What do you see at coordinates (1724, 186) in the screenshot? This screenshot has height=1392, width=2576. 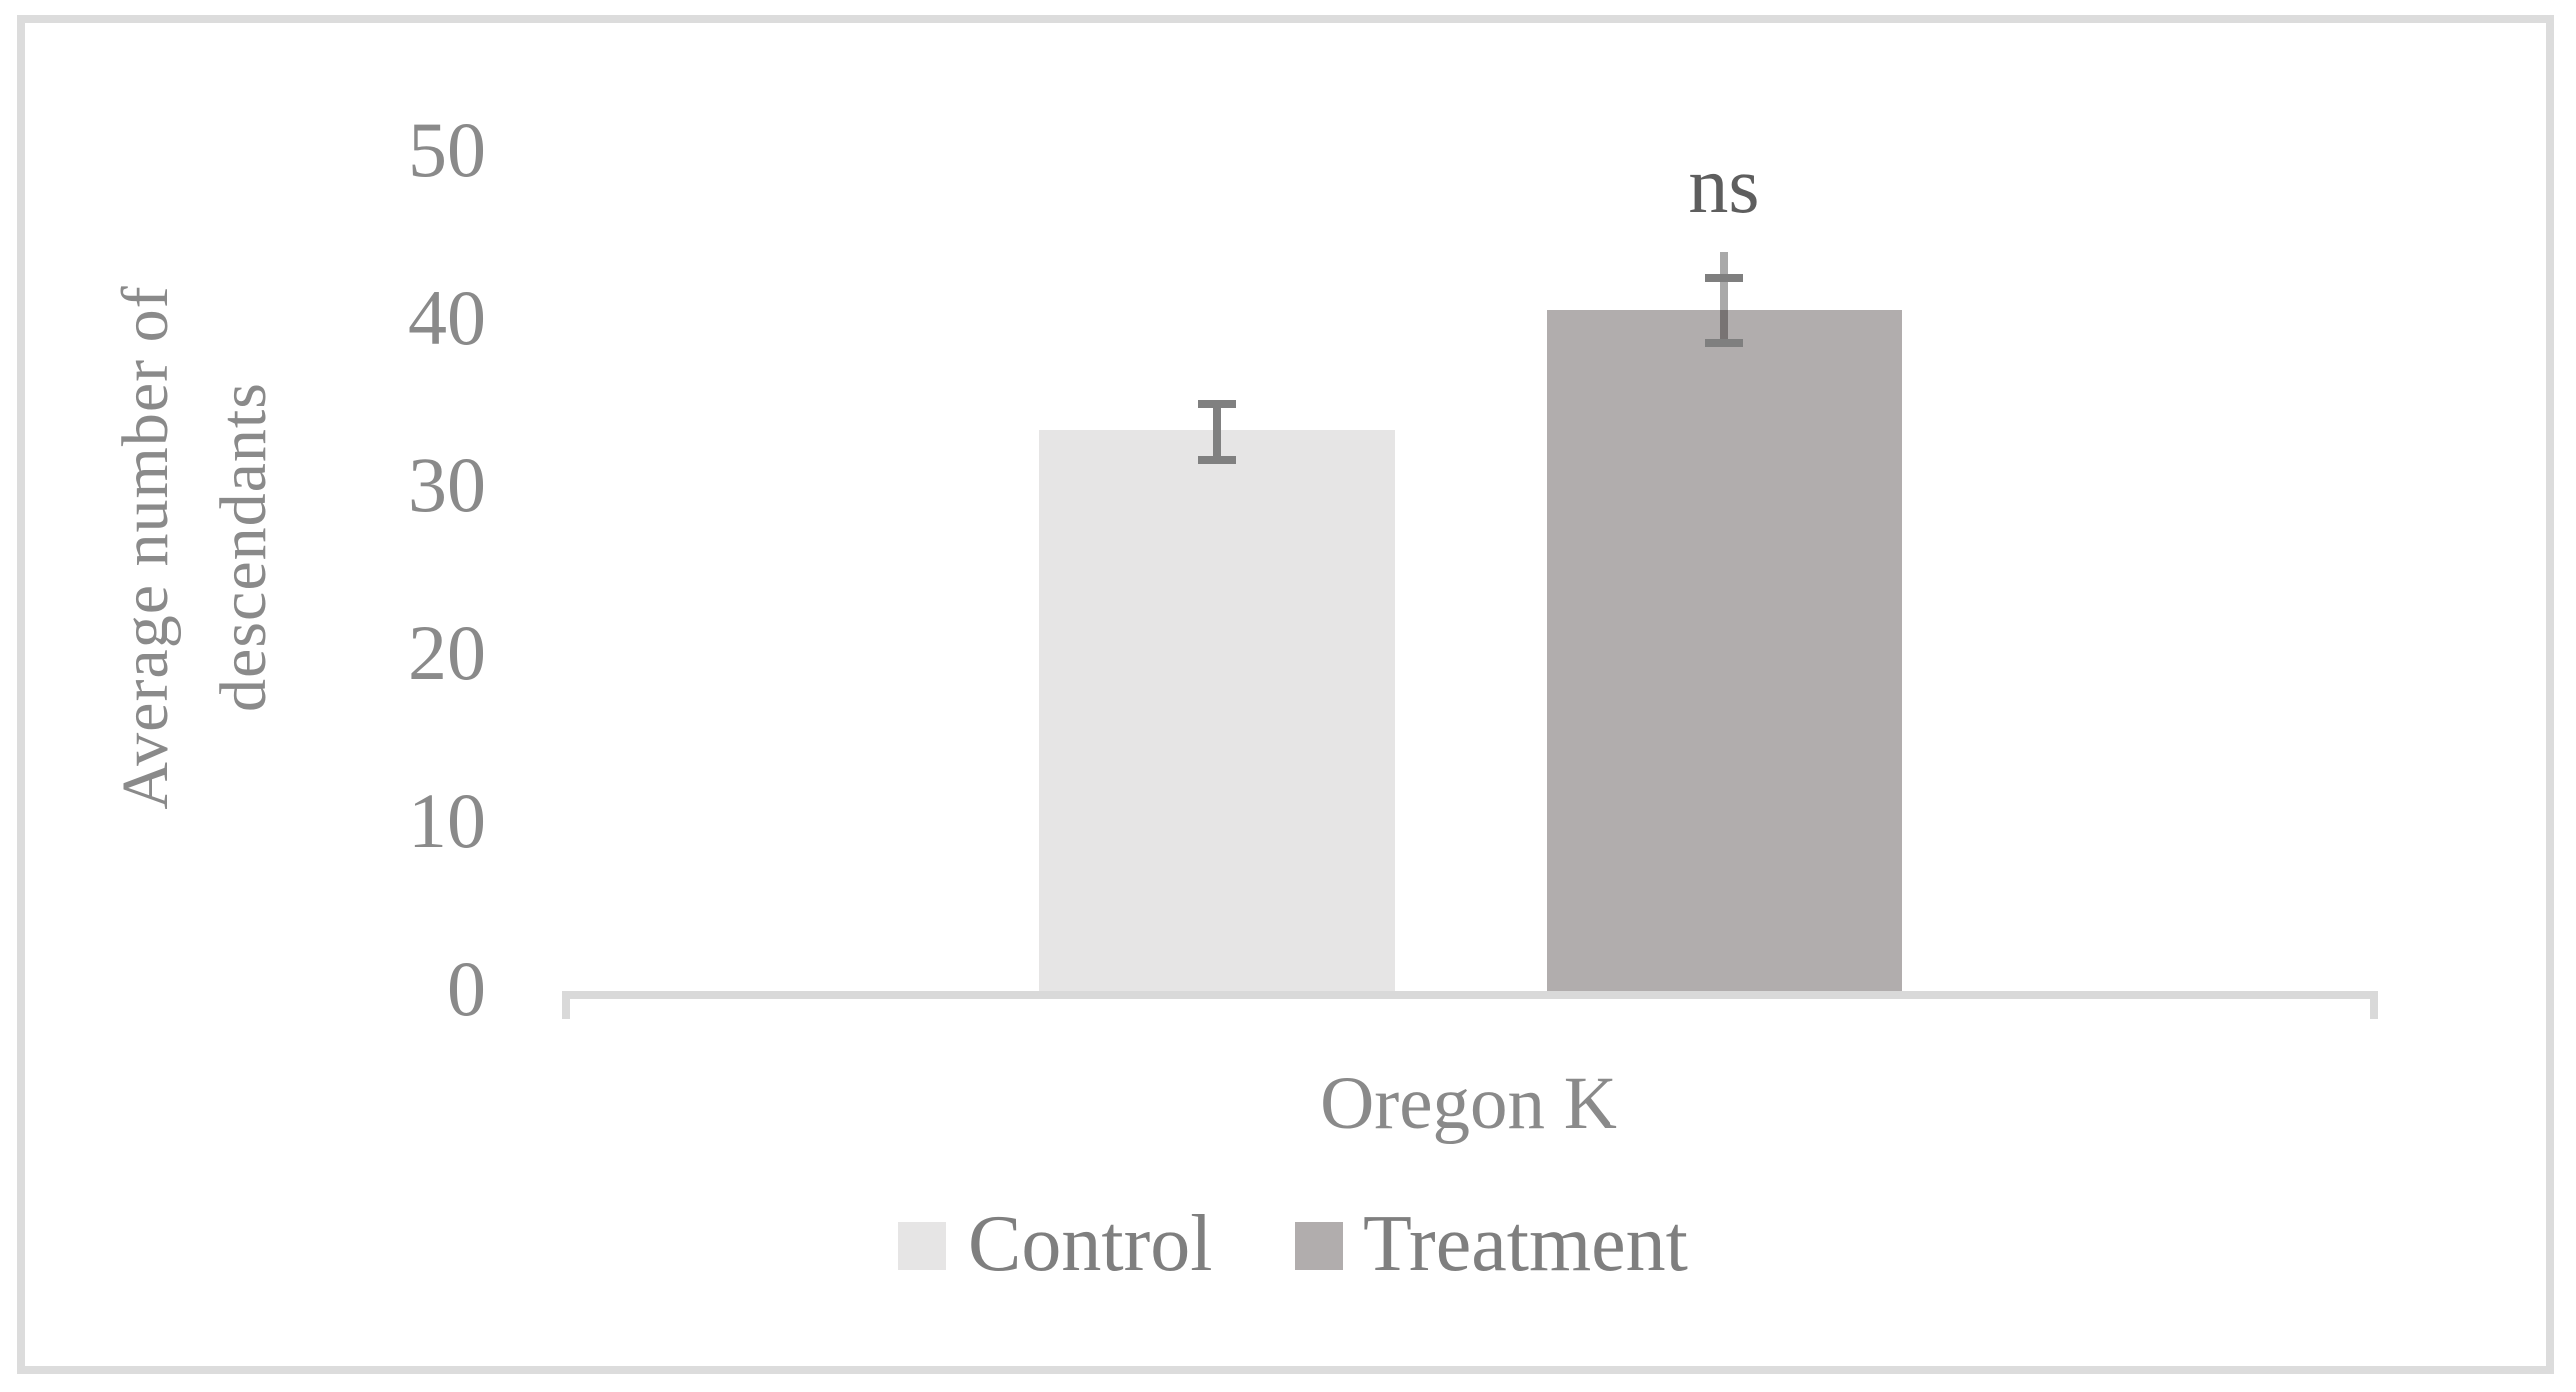 I see `significance-annotation: ns` at bounding box center [1724, 186].